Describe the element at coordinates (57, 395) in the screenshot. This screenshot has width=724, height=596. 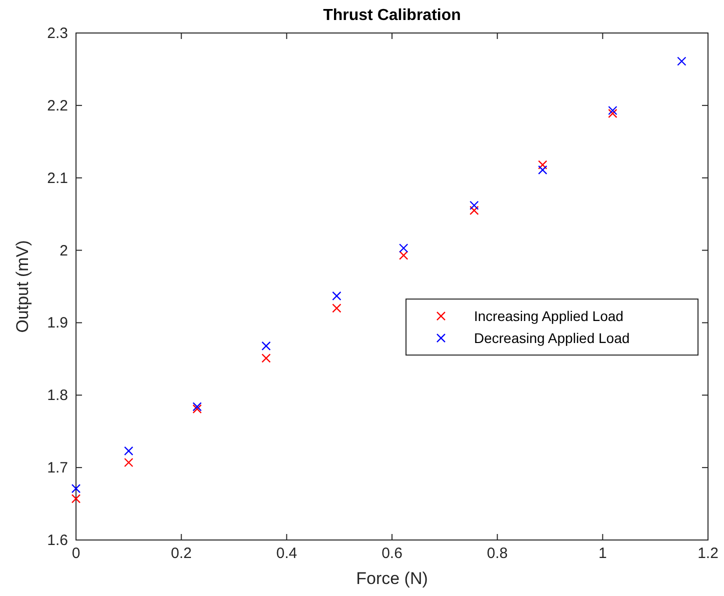
I see `y-tick-label: 1.8` at that location.